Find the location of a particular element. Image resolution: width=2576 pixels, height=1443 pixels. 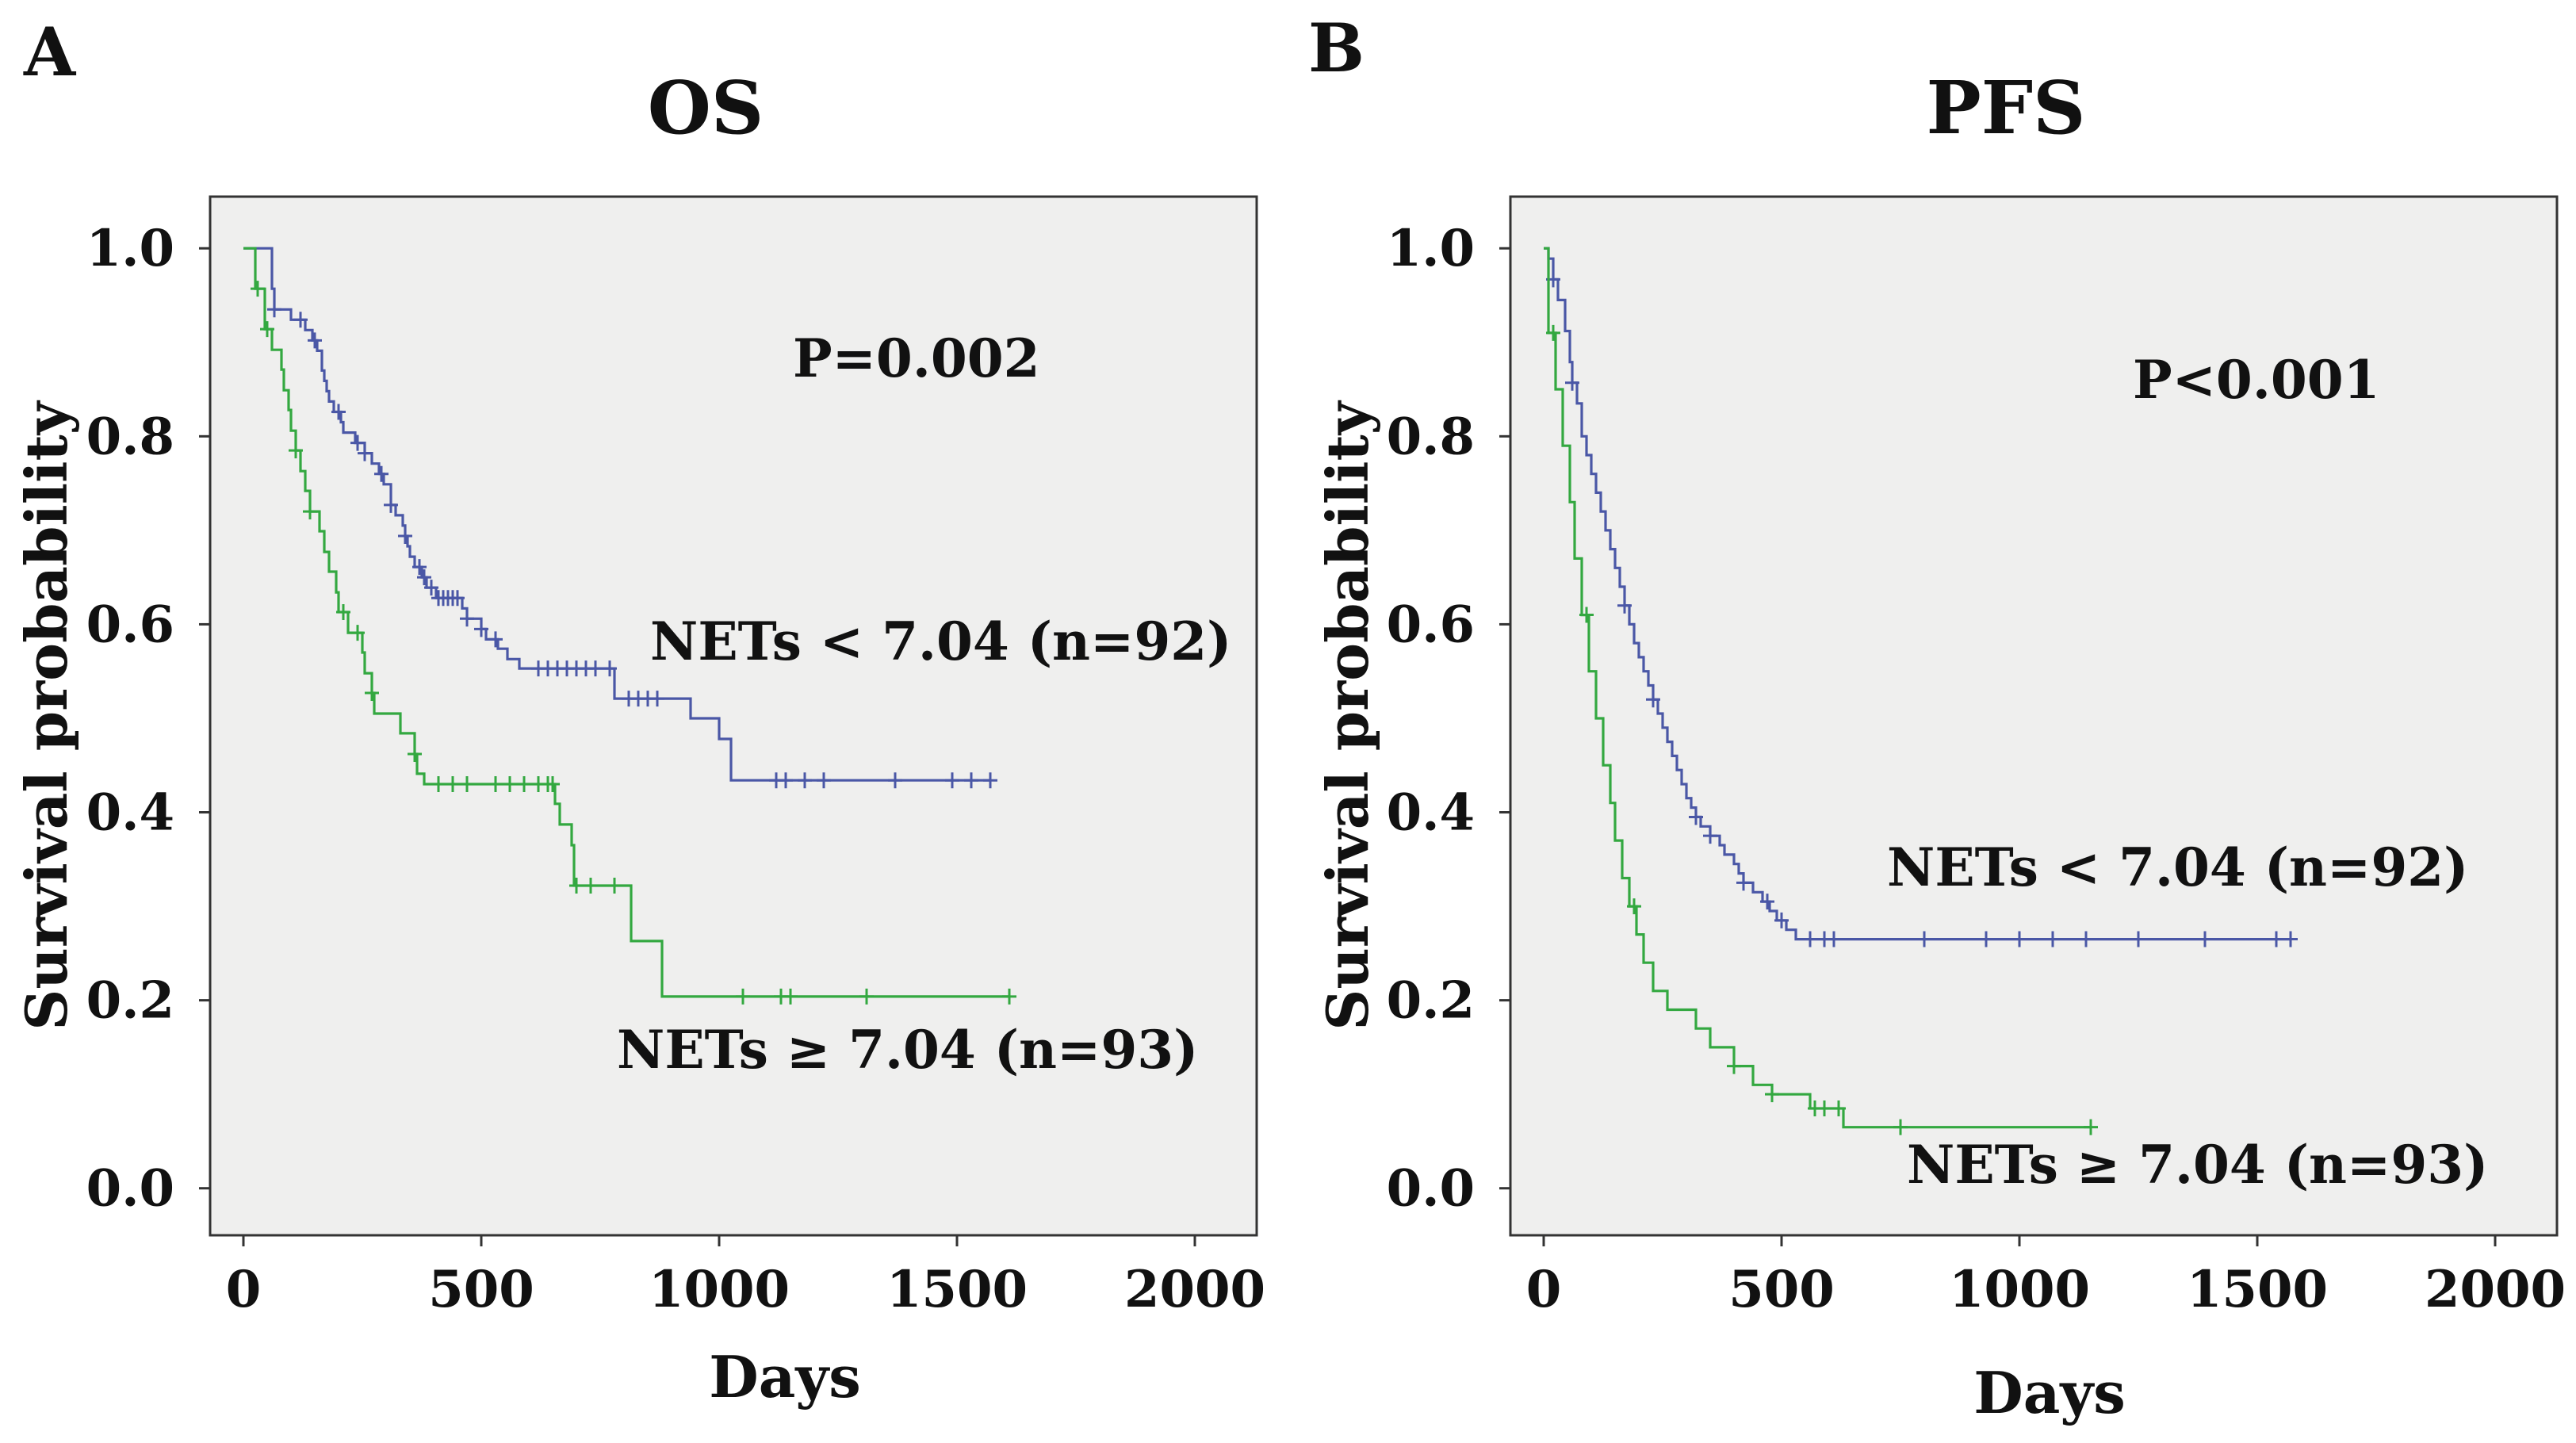

p-value-annotation: P<0.001 is located at coordinates (2256, 380).